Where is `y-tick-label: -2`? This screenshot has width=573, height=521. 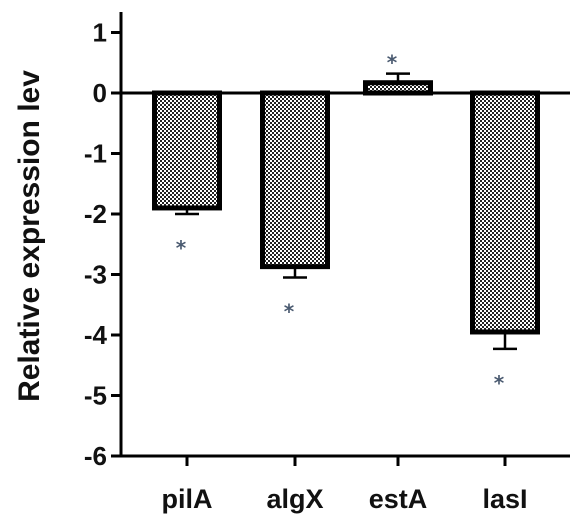 y-tick-label: -2 is located at coordinates (95, 214).